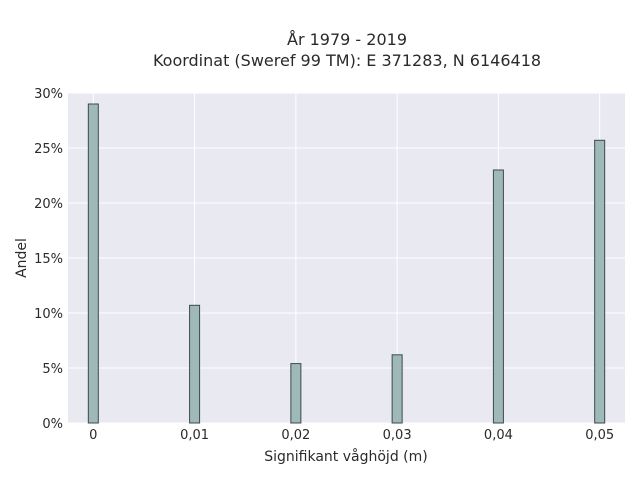  Describe the element at coordinates (22, 258) in the screenshot. I see `y-axis-label: Andel` at that location.